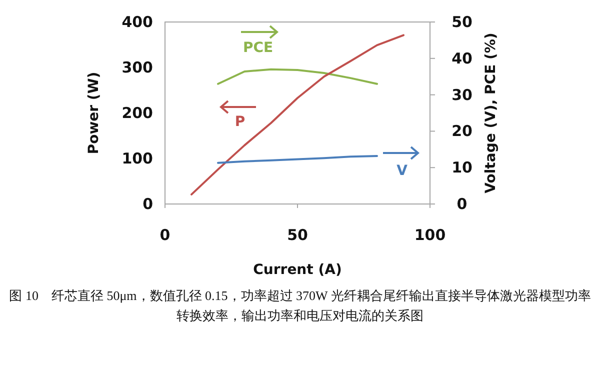  Describe the element at coordinates (402, 171) in the screenshot. I see `legend-label: V` at that location.